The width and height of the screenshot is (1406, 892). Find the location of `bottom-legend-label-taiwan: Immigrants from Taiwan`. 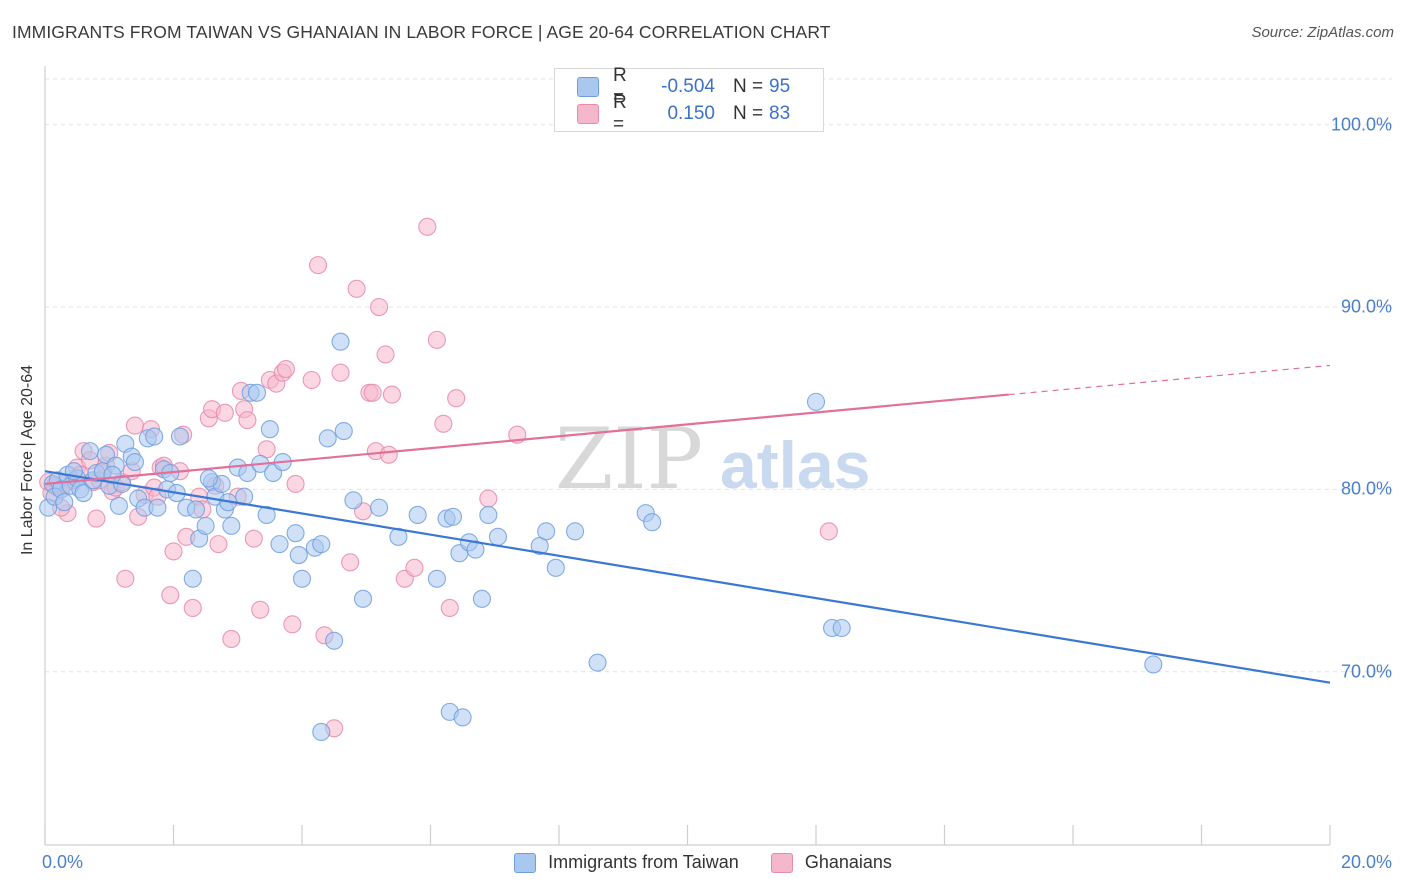

bottom-legend-label-taiwan: Immigrants from Taiwan is located at coordinates (643, 862).